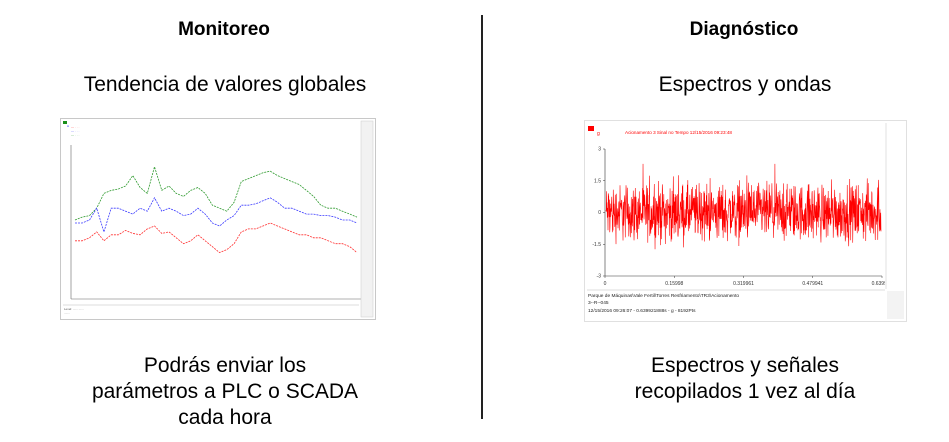 The width and height of the screenshot is (949, 442). What do you see at coordinates (68, 126) in the screenshot?
I see `svg-text: Δ` at bounding box center [68, 126].